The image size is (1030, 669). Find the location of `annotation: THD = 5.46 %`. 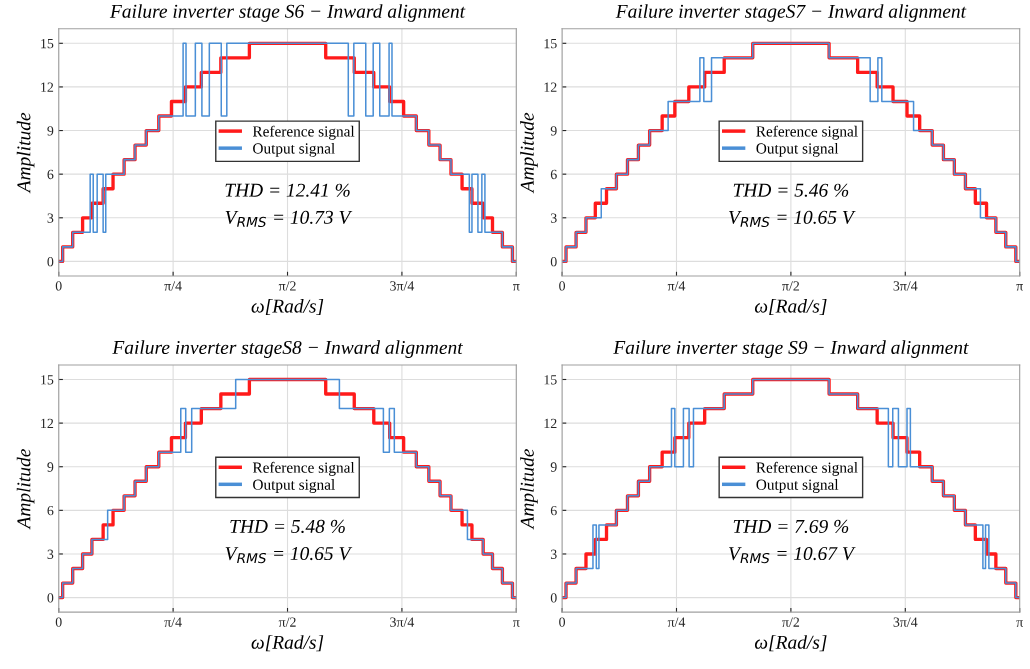

annotation: THD = 5.46 % is located at coordinates (791, 190).